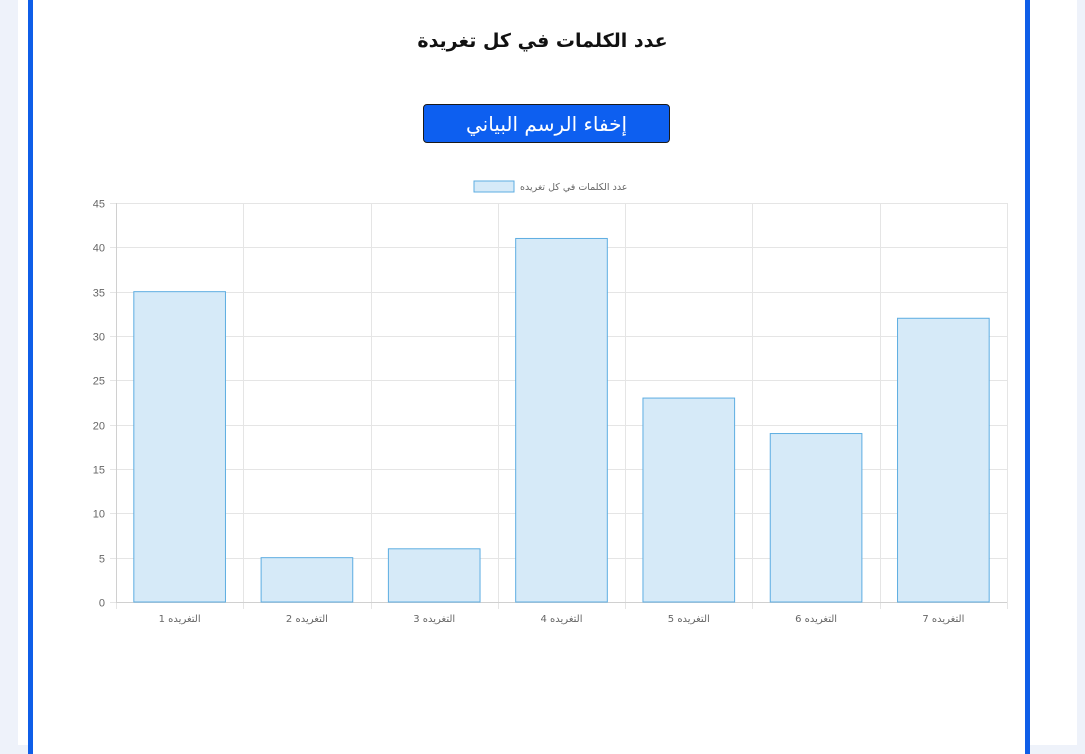 The width and height of the screenshot is (1085, 754). Describe the element at coordinates (102, 604) in the screenshot. I see `y-tick-label: 0` at that location.